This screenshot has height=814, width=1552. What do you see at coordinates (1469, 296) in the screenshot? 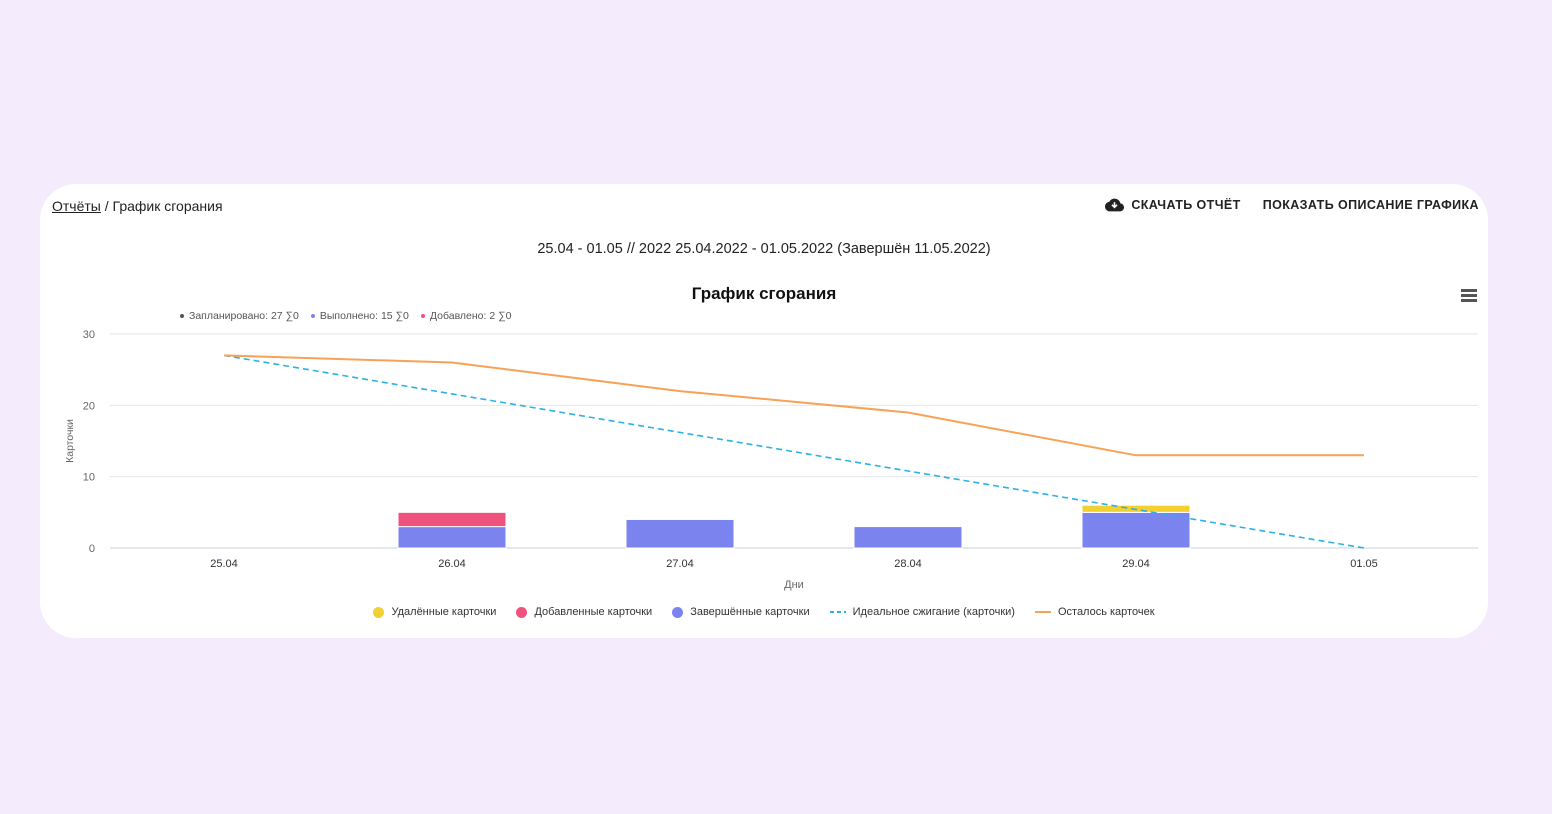
I see `chart-menu-icon` at bounding box center [1469, 296].